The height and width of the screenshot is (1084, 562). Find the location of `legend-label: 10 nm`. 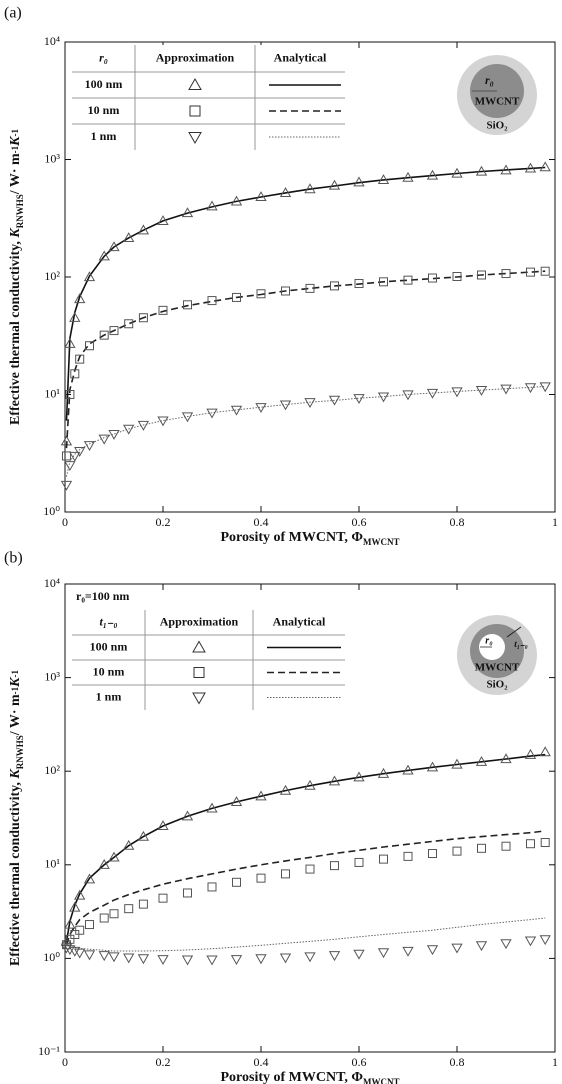

legend-label: 10 nm is located at coordinates (104, 110).